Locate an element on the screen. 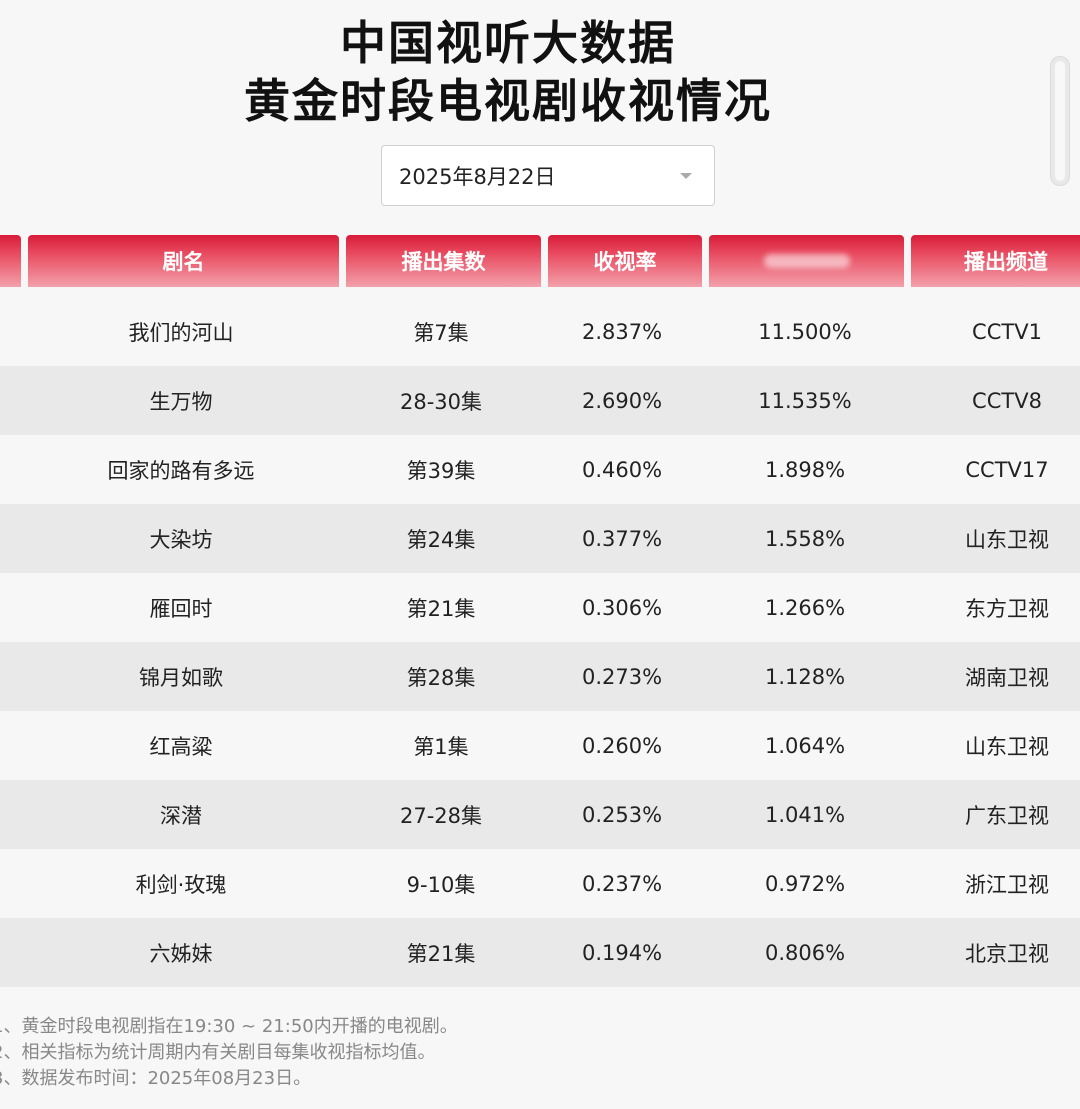 Image resolution: width=1080 pixels, height=1109 pixels. cell-rating: 0.460% is located at coordinates (622, 469).